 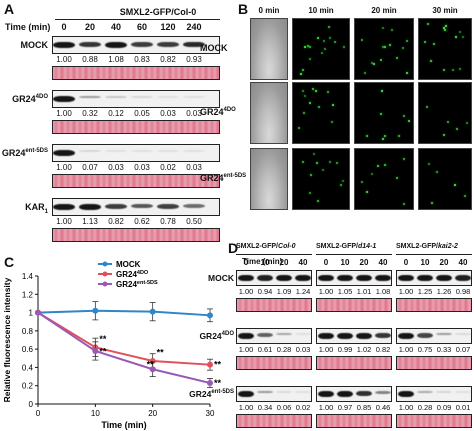 I want to click on panel-a-value-2-5: 0.03, so click(x=194, y=167).